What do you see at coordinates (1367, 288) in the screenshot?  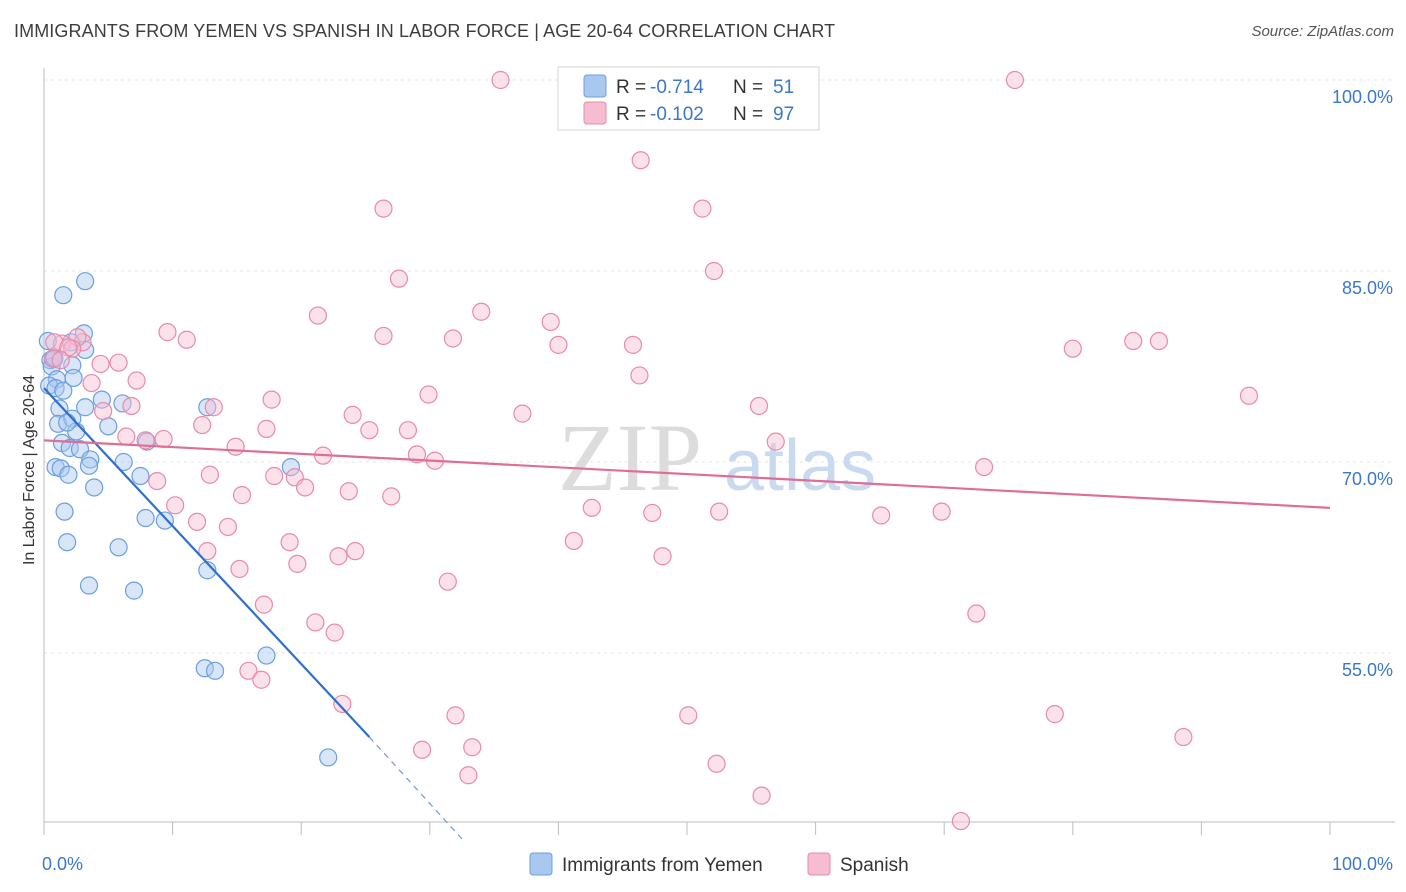 I see `y-tick-label-1: 85.0%` at bounding box center [1367, 288].